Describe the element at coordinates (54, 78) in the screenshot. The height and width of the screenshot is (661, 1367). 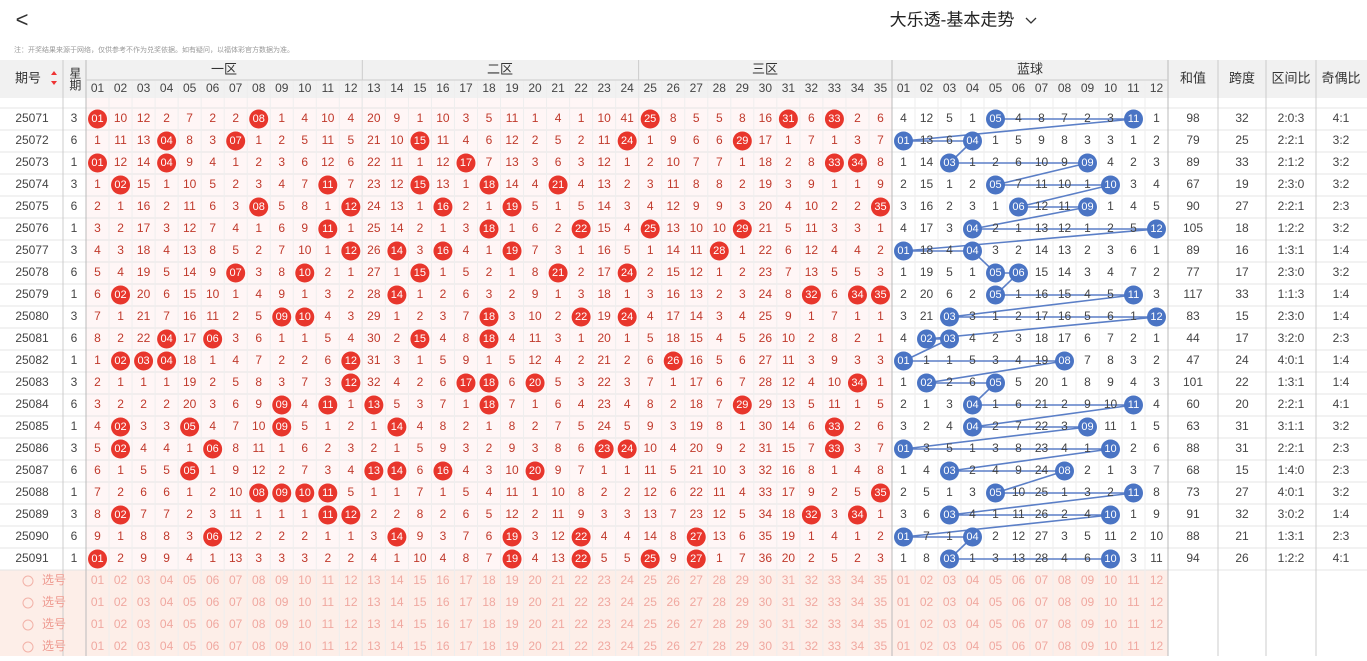
I see `sort-icon` at that location.